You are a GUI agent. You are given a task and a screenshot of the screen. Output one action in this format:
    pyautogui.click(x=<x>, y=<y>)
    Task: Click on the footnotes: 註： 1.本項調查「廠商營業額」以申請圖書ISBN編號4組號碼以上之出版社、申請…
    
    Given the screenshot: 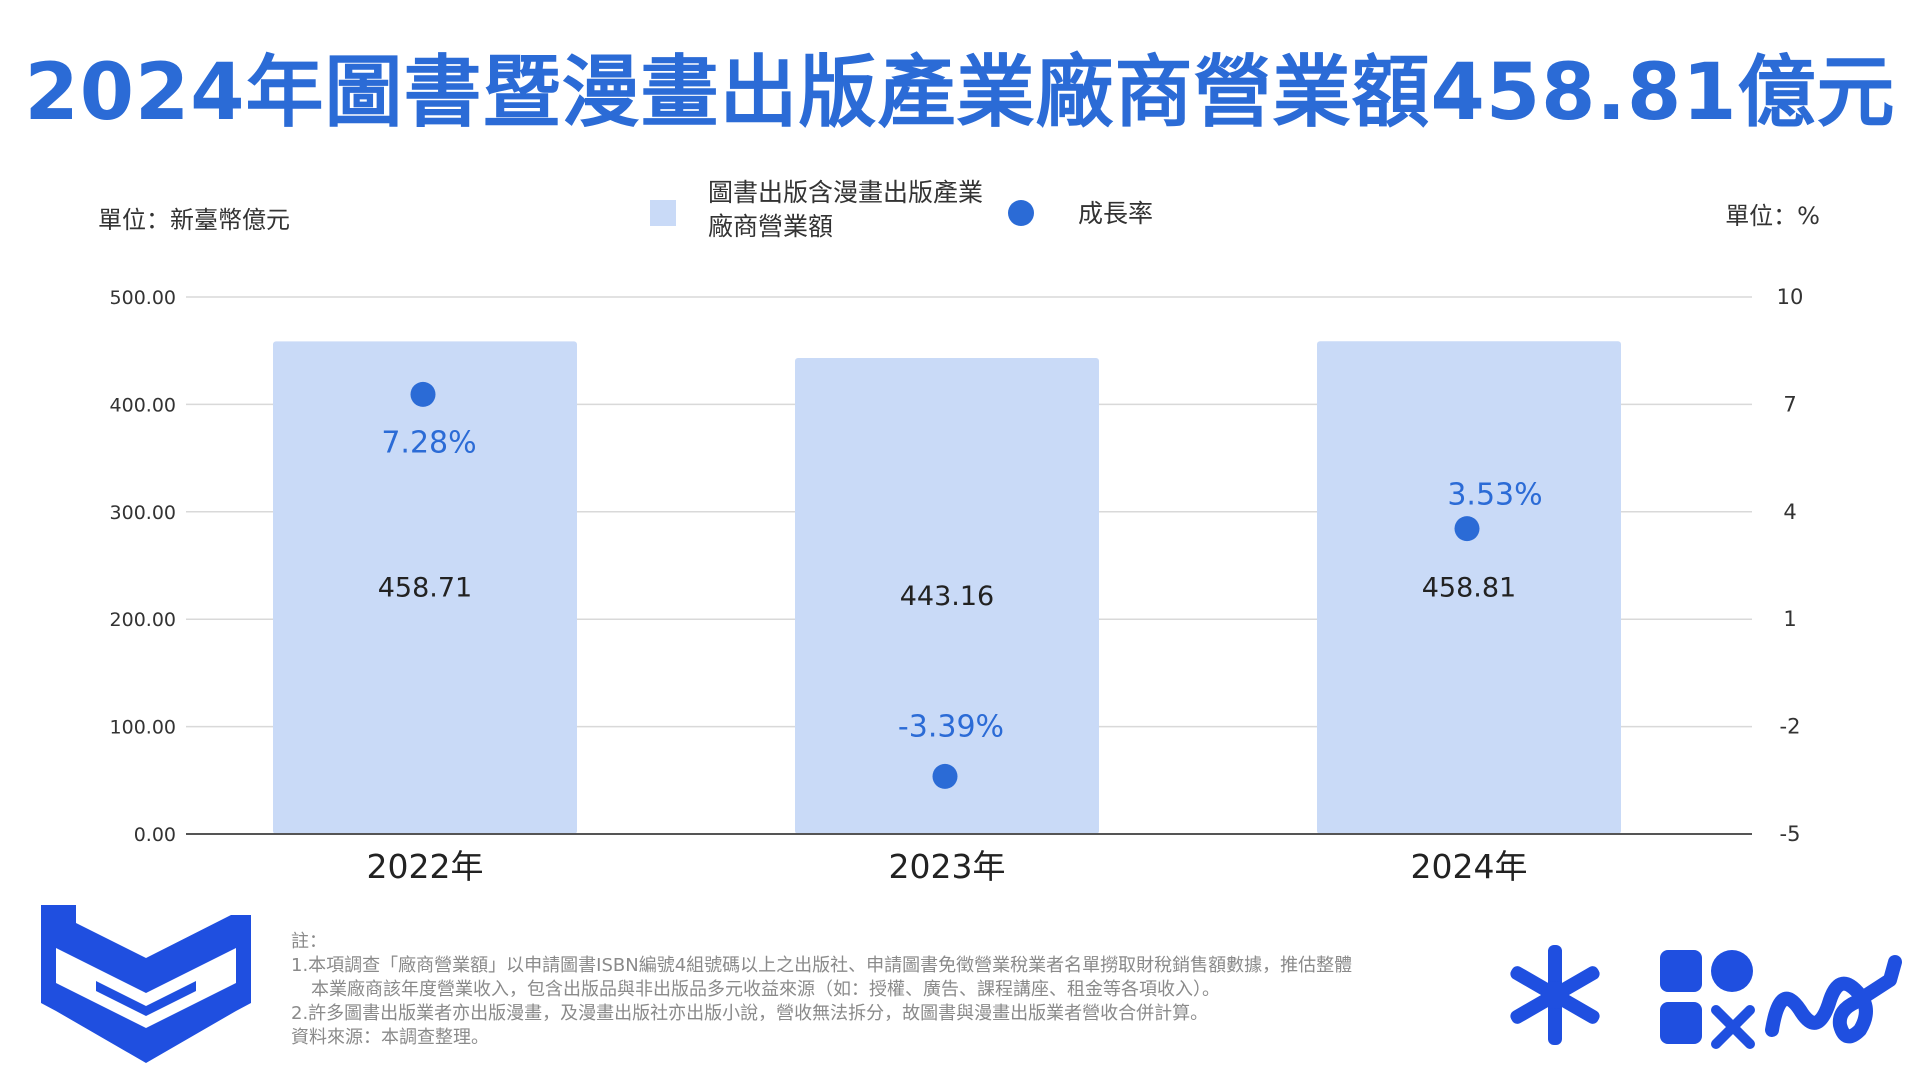 What is the action you would take?
    pyautogui.click(x=901, y=990)
    